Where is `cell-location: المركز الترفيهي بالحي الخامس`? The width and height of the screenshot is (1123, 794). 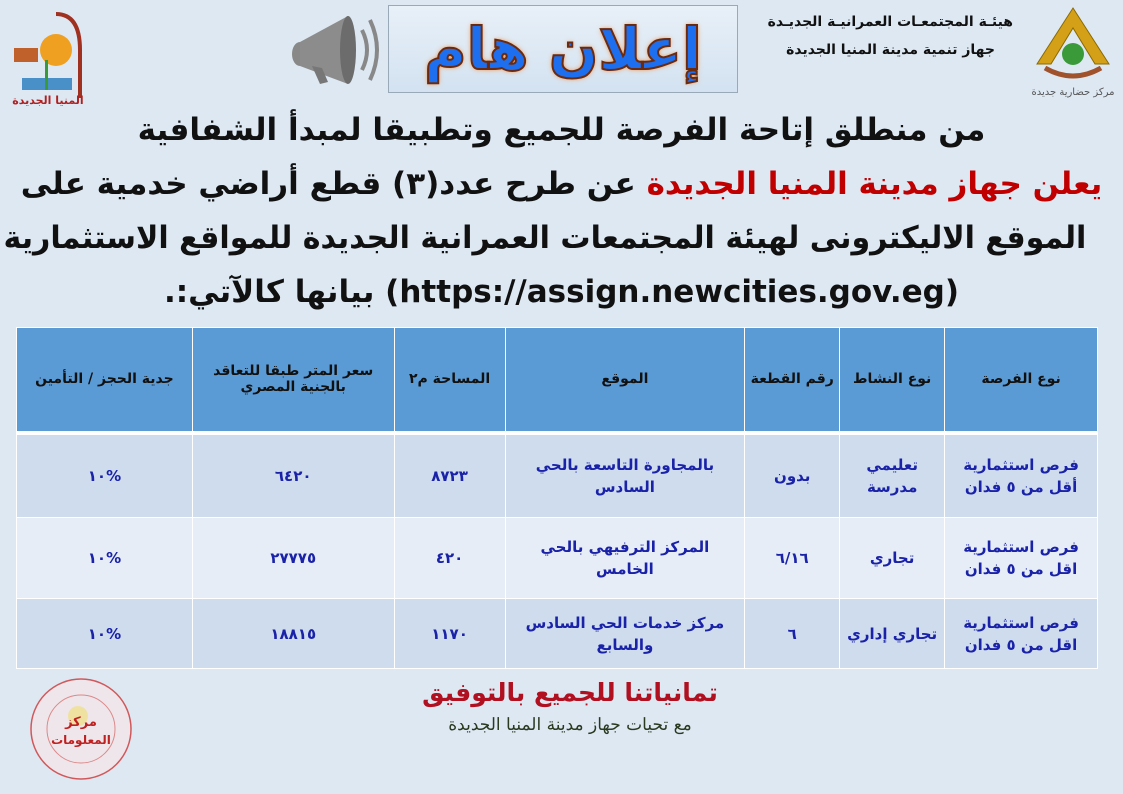
cell-location: المركز الترفيهي بالحي الخامس is located at coordinates (625, 558).